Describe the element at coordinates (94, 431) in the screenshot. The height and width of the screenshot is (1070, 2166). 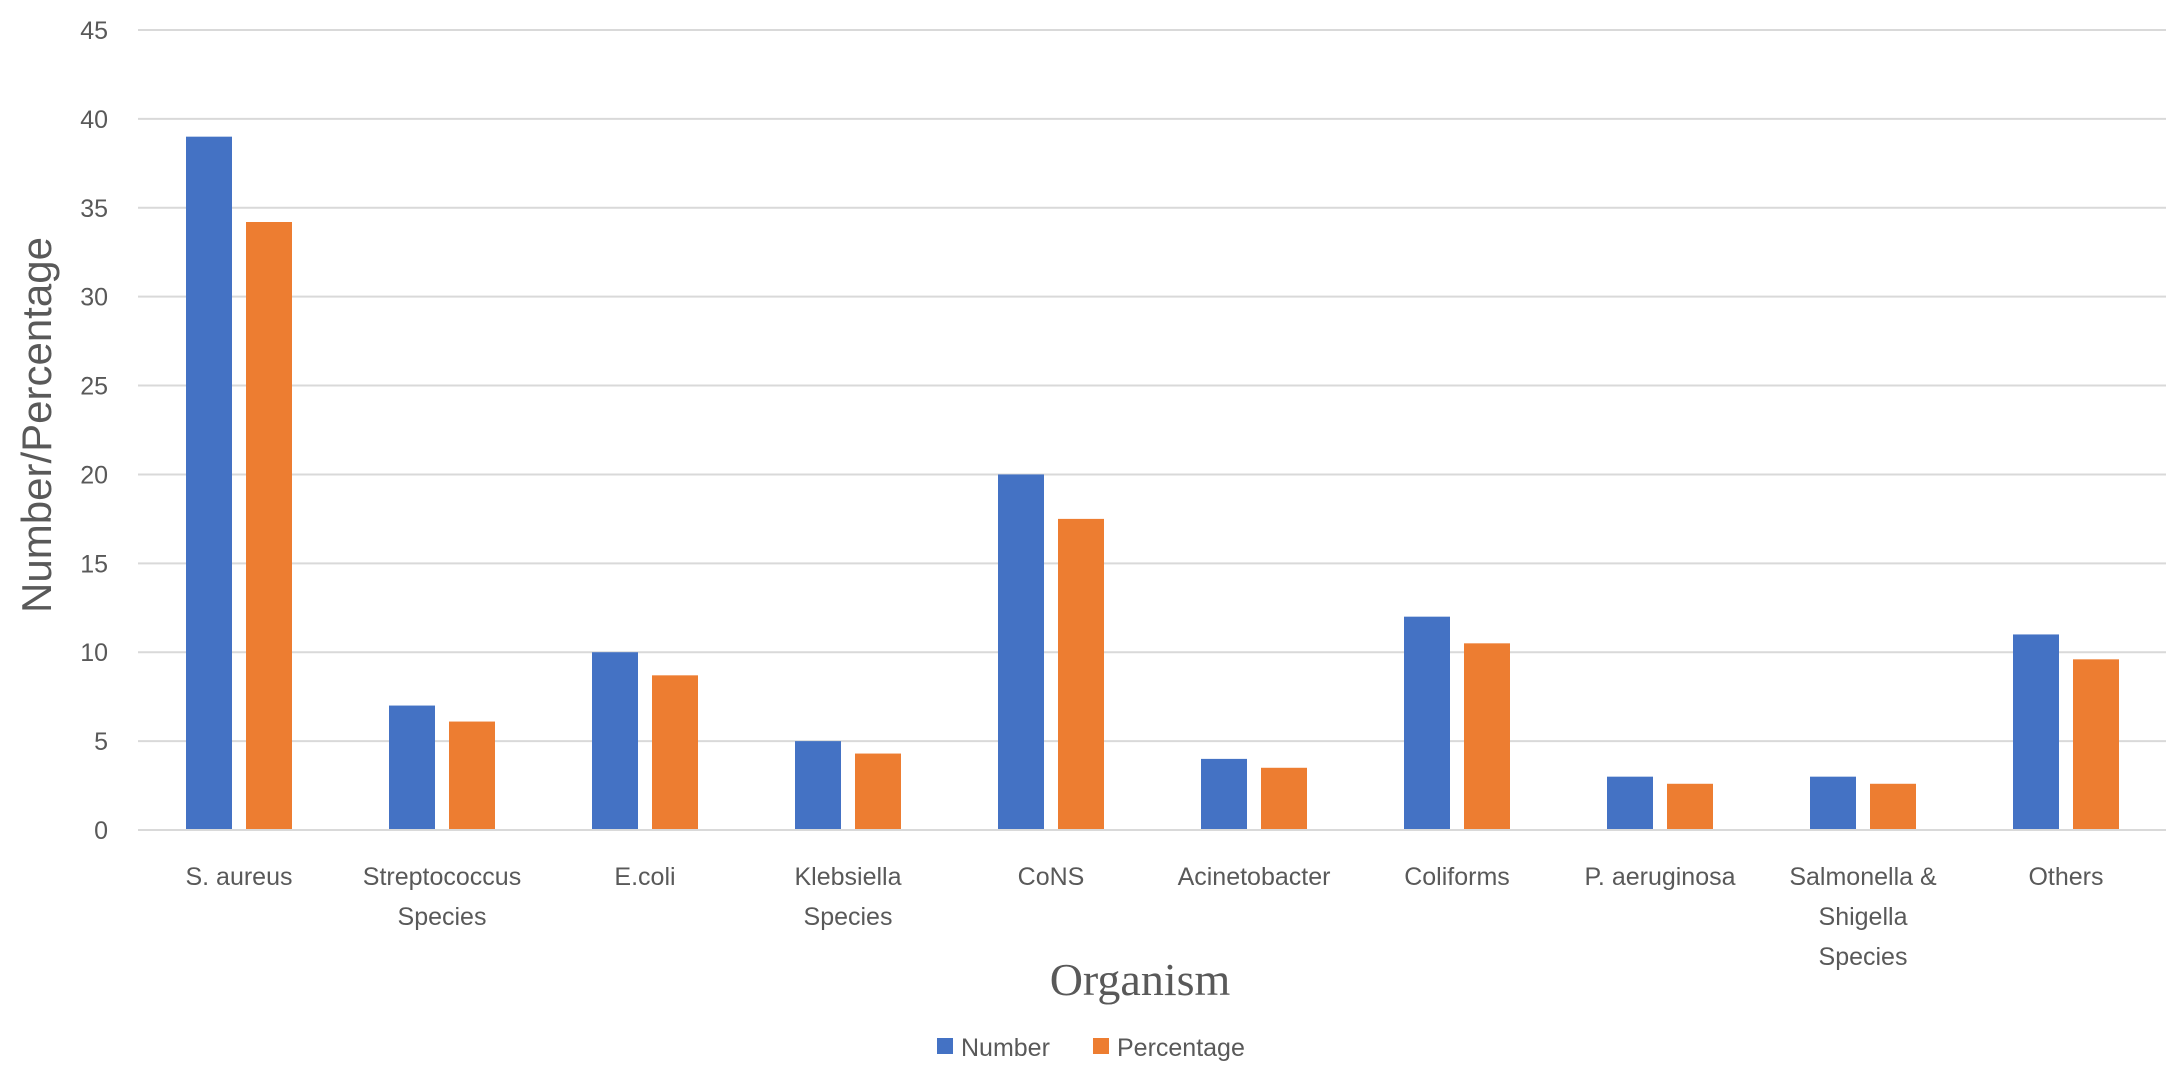
I see `y-axis-ticks: 0 5 10 15 20 25 30 35 40 45` at that location.